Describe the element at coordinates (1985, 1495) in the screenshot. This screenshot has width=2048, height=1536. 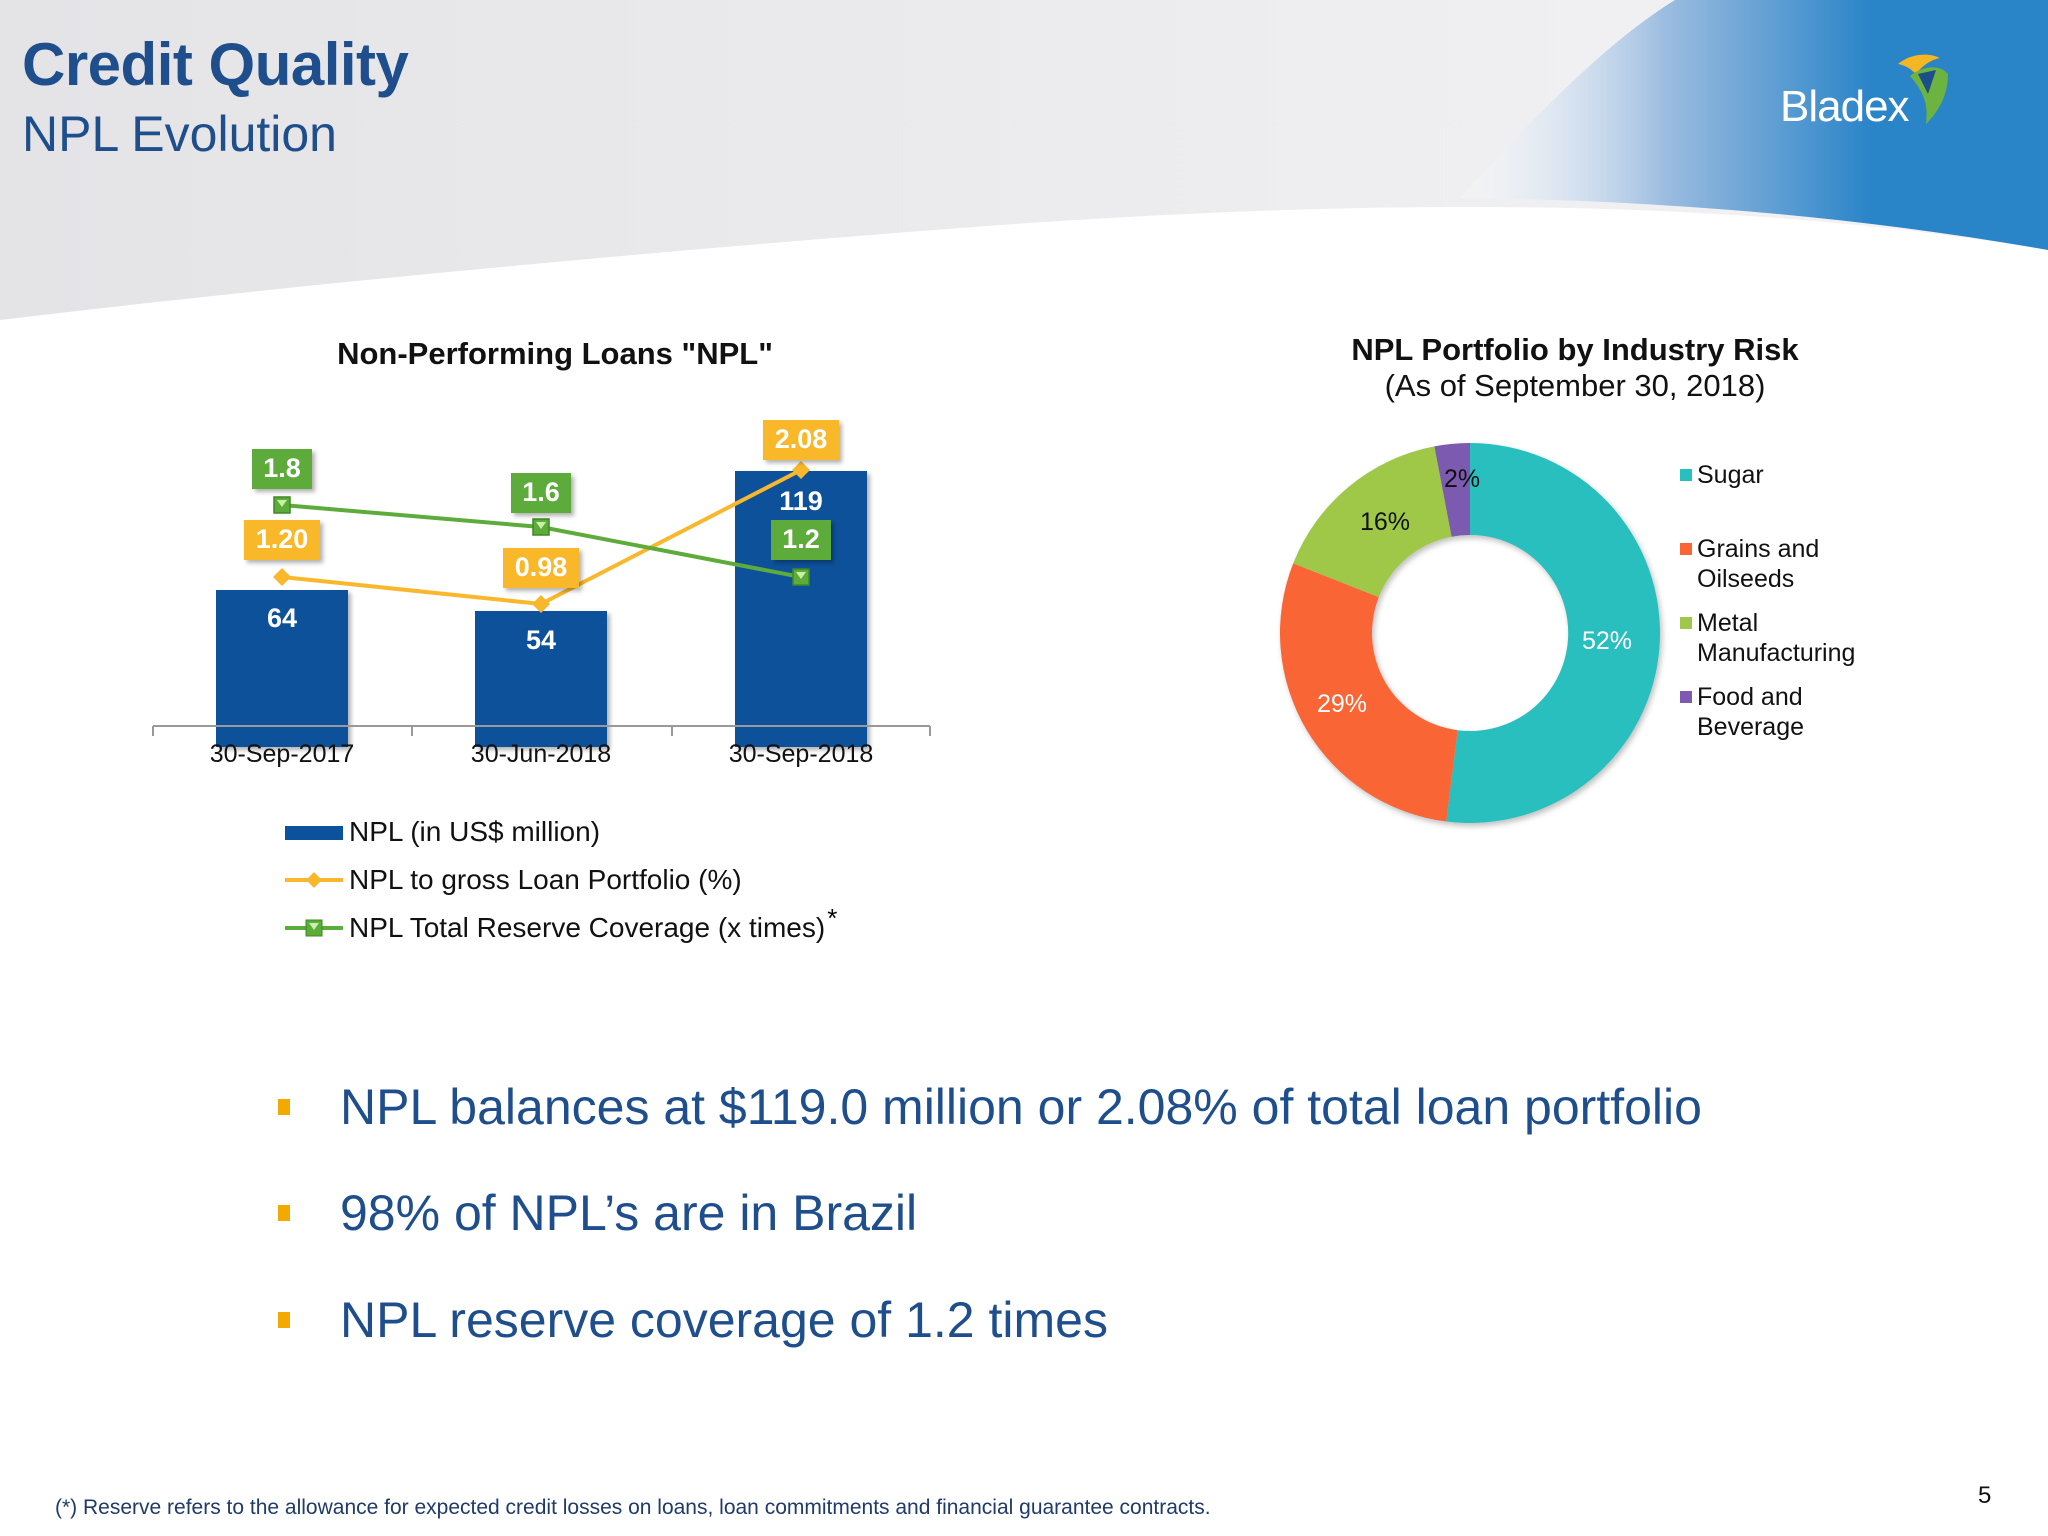
I see `page-number: 5` at that location.